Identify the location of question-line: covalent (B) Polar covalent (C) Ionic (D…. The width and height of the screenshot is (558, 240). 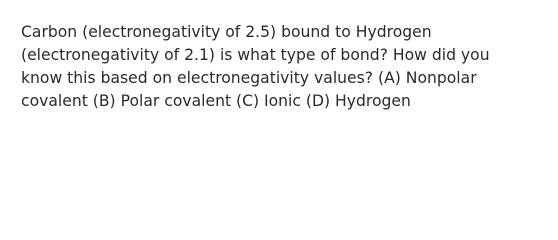
(216, 101).